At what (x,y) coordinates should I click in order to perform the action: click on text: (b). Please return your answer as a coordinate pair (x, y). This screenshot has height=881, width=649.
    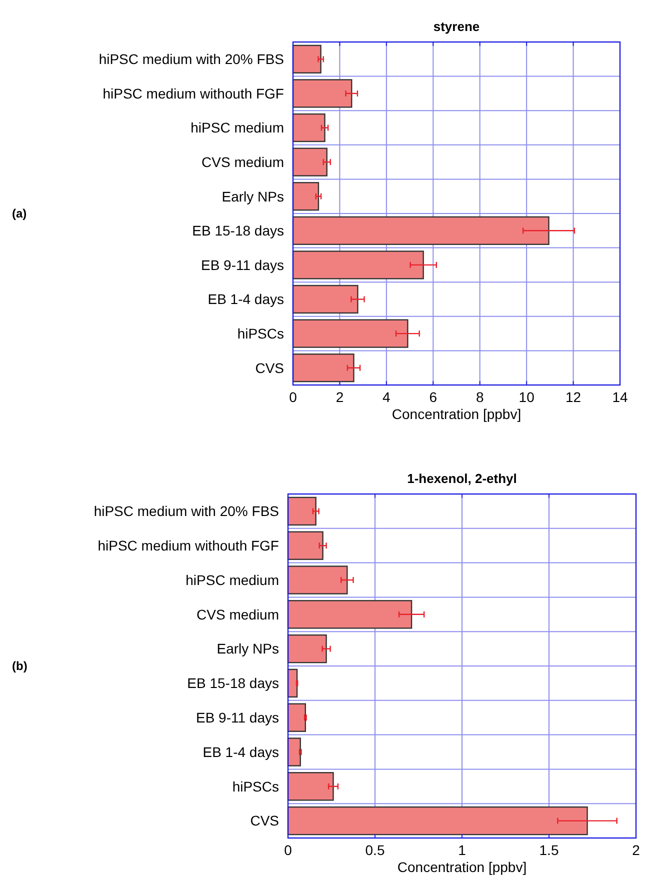
    Looking at the image, I should click on (20, 666).